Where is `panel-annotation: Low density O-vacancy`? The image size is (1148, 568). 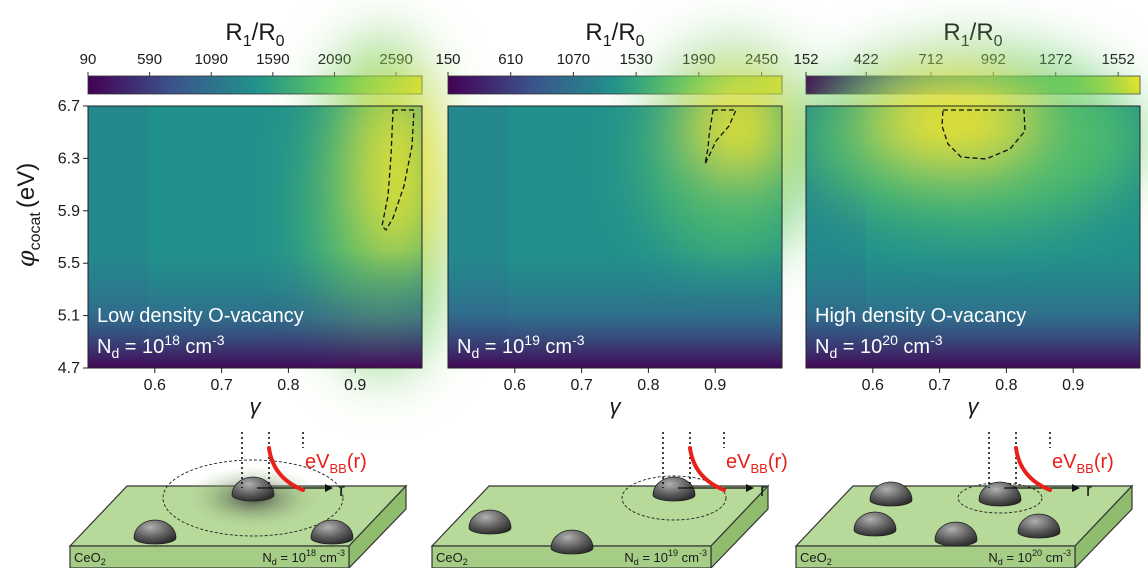
panel-annotation: Low density O-vacancy is located at coordinates (200, 316).